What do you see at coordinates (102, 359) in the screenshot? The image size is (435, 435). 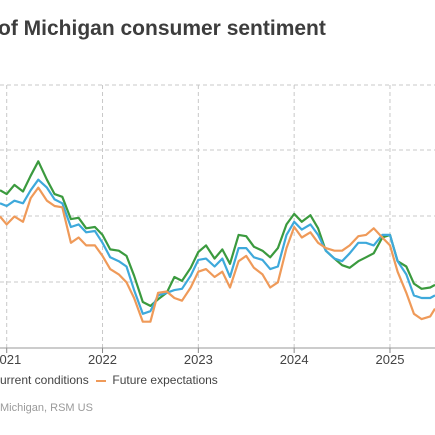 I see `x-tick-label-2022: 2022` at bounding box center [102, 359].